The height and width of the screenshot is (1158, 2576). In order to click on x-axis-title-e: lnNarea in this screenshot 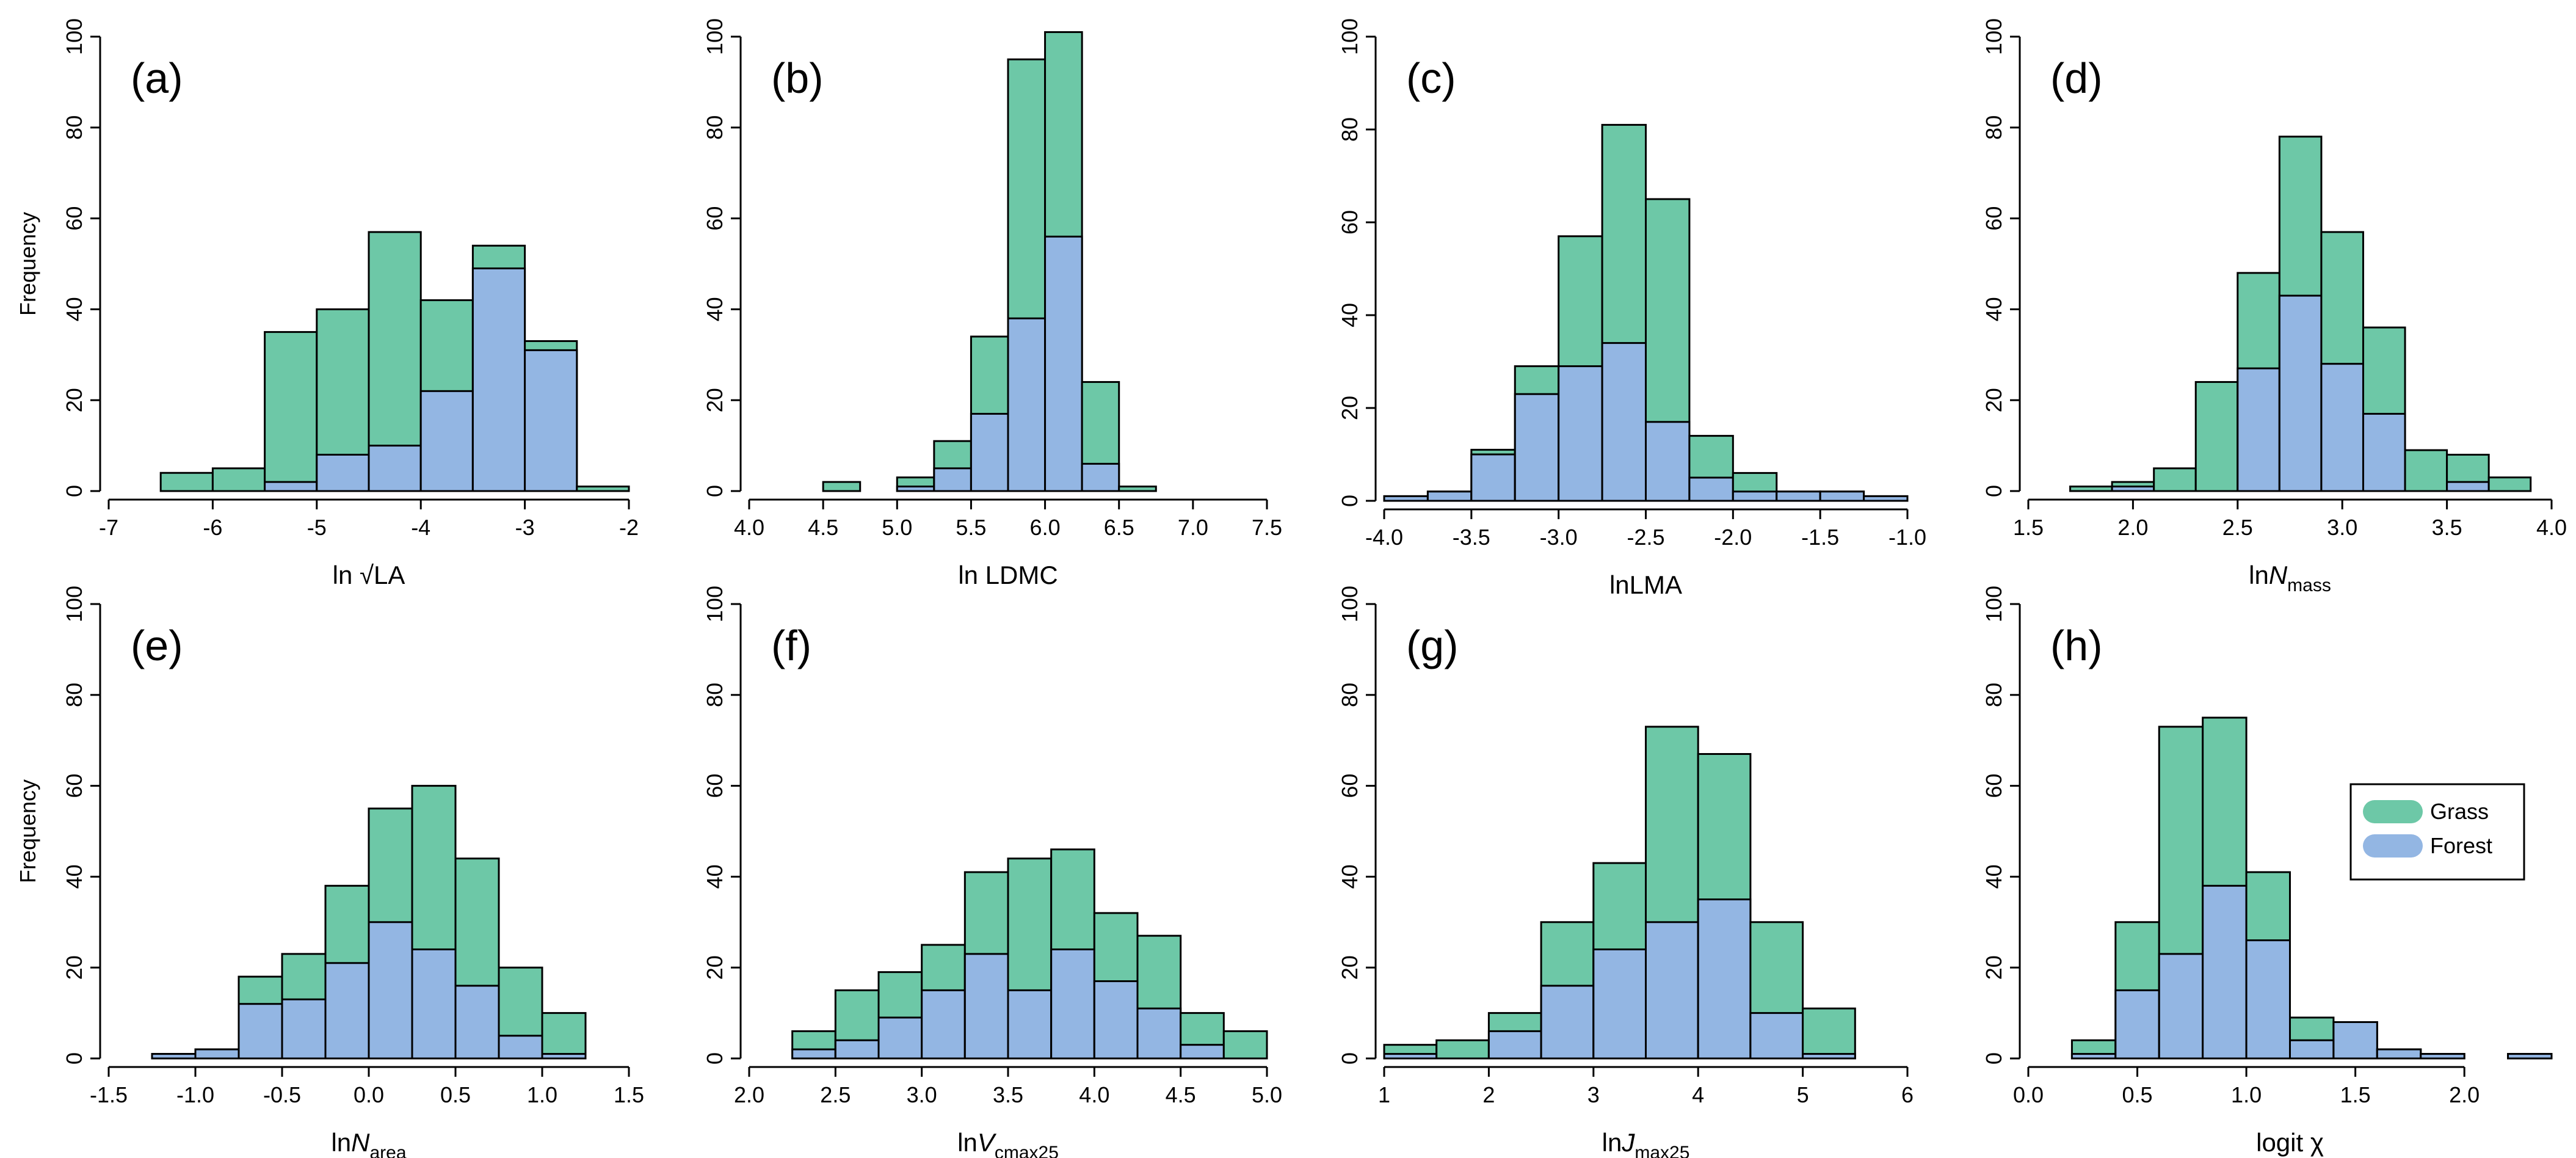, I will do `click(368, 1143)`.